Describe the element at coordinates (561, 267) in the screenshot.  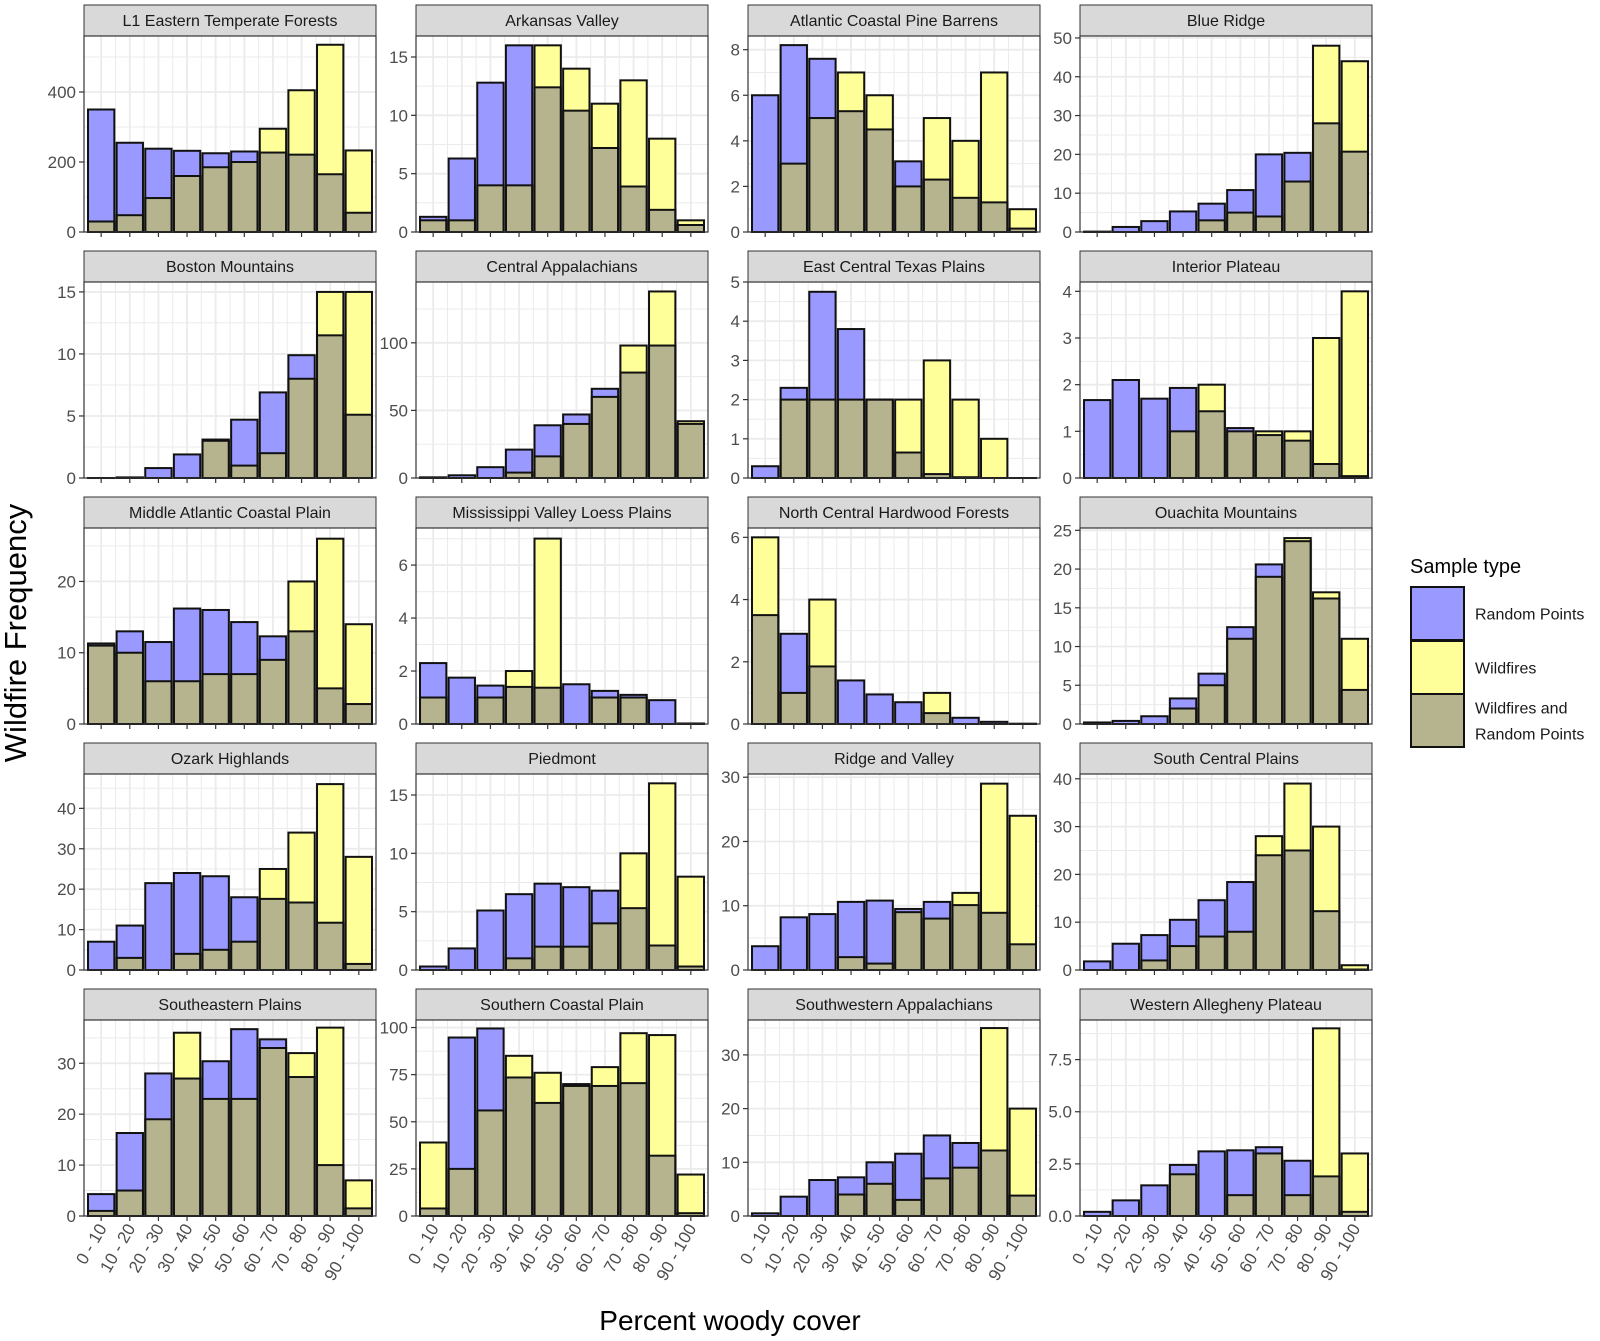
I see `panel-title: Central Appalachians` at that location.